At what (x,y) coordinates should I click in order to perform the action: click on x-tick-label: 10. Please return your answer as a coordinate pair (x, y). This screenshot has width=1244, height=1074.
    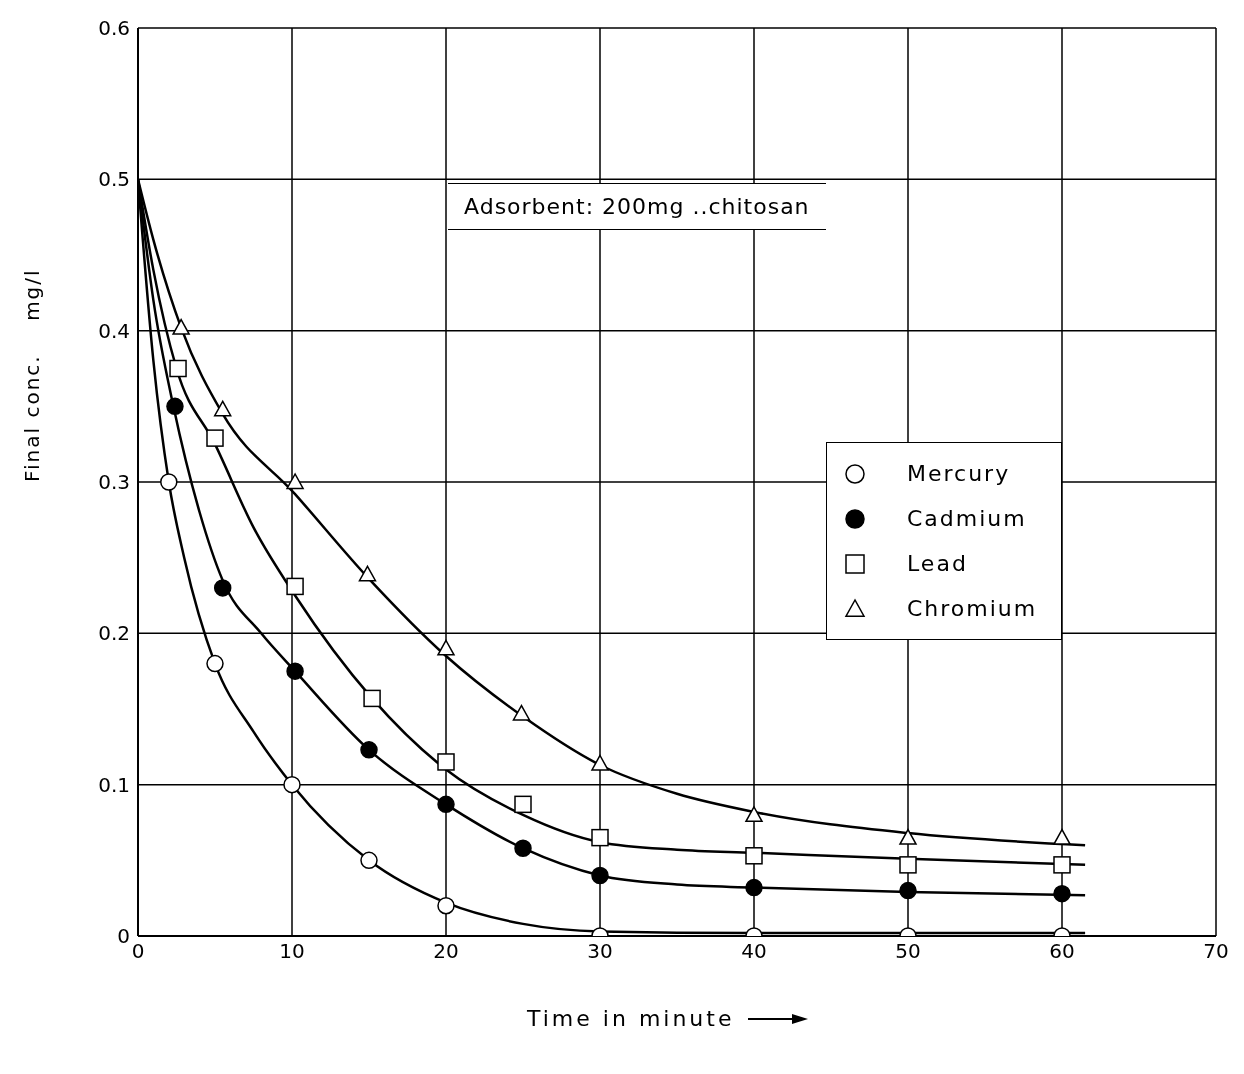
    Looking at the image, I should click on (292, 951).